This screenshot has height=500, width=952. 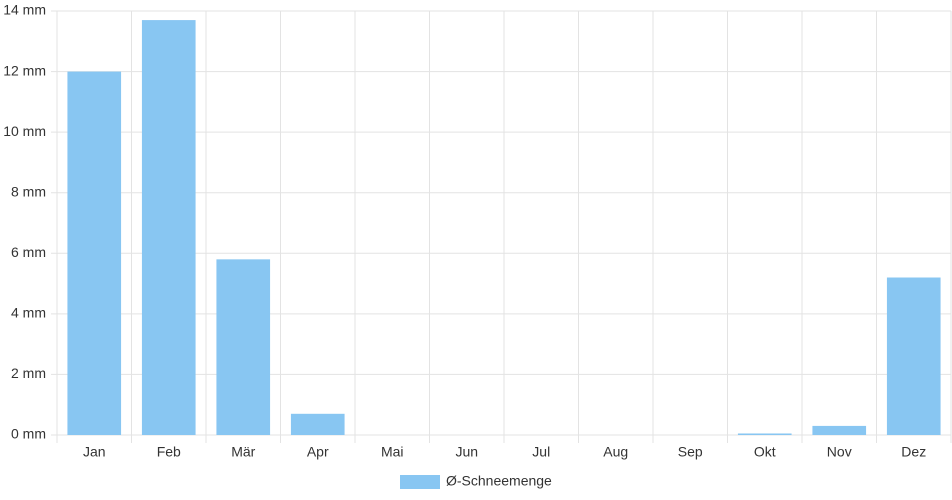 I want to click on y-tick-label: 8 mm, so click(x=28, y=191).